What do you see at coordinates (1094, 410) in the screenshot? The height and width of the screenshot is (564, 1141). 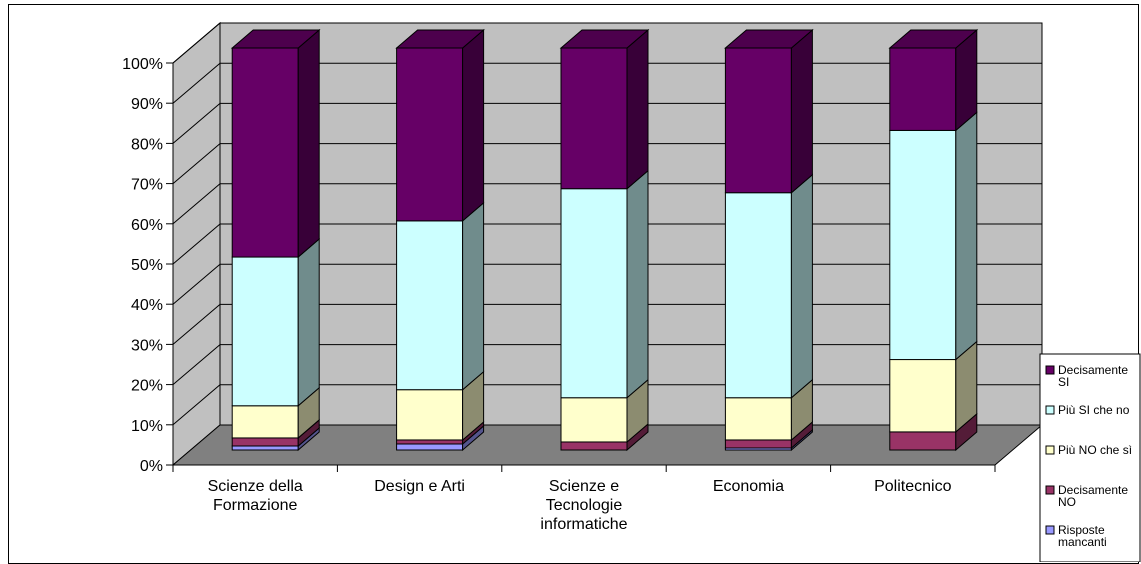 I see `legend-label: Più SI che no` at bounding box center [1094, 410].